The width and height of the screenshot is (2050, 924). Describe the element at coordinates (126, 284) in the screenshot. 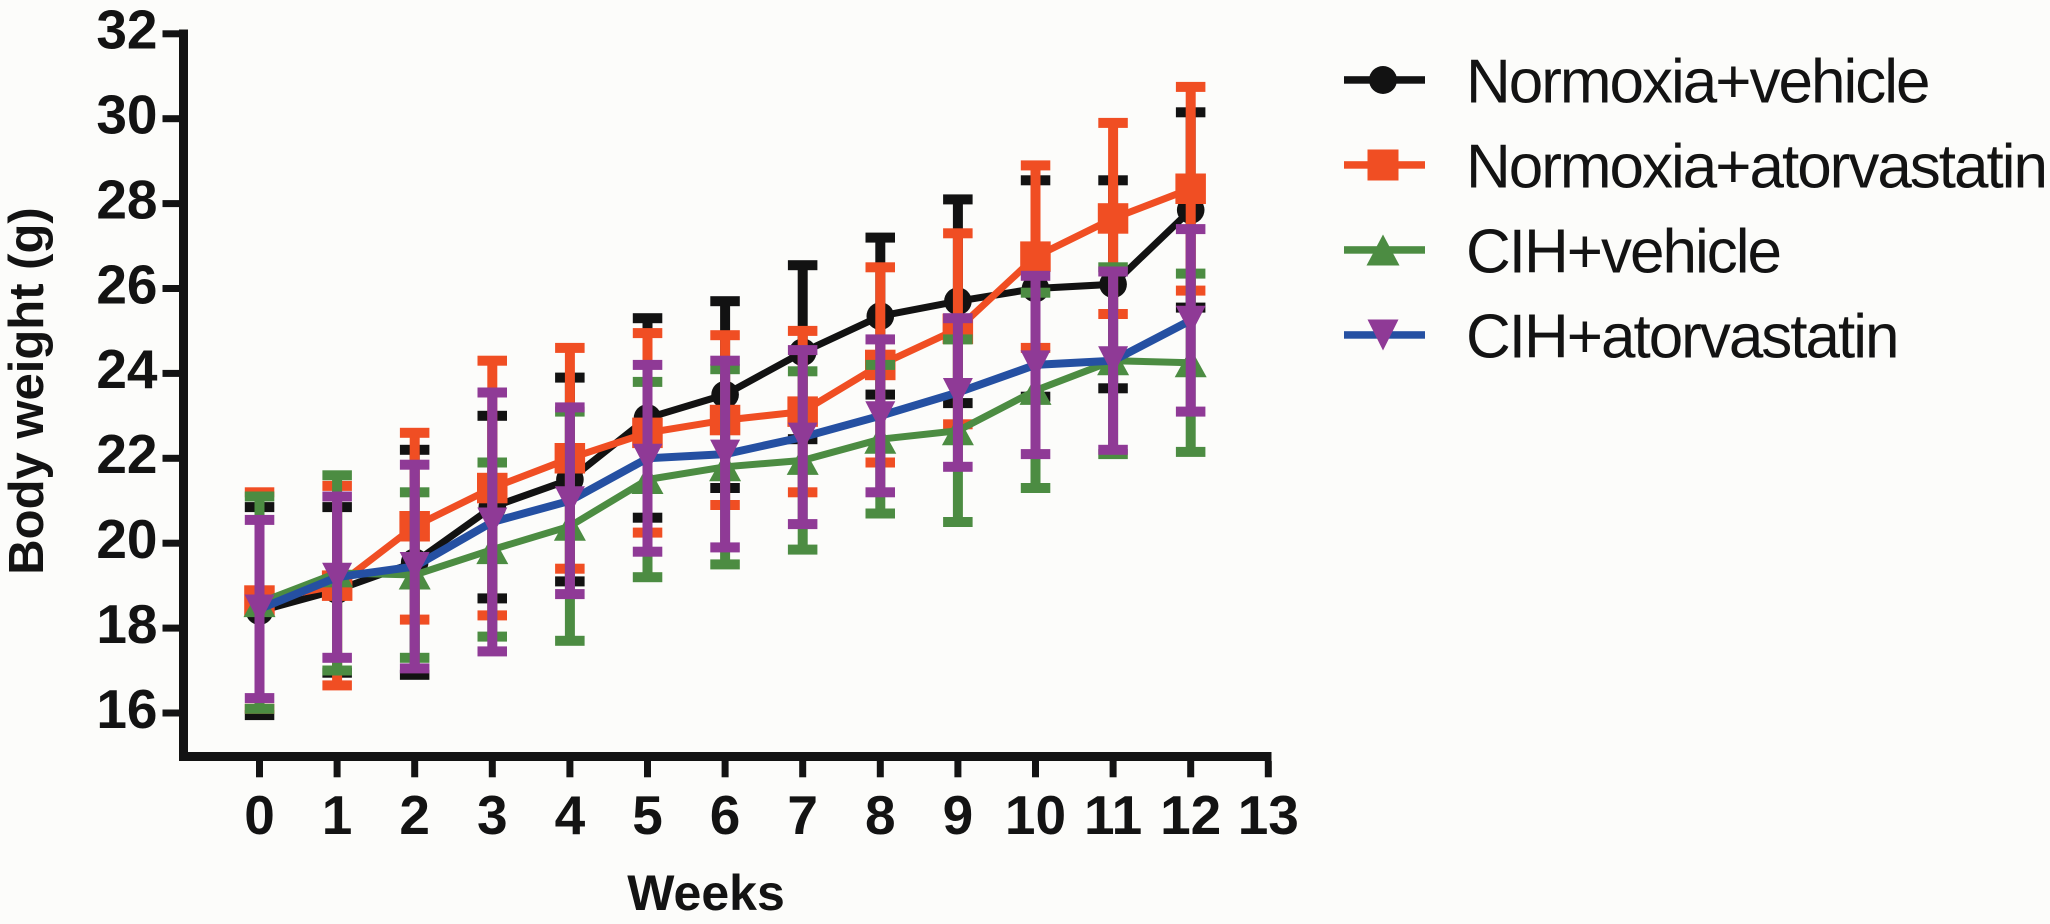

I see `svg-text: 26` at that location.